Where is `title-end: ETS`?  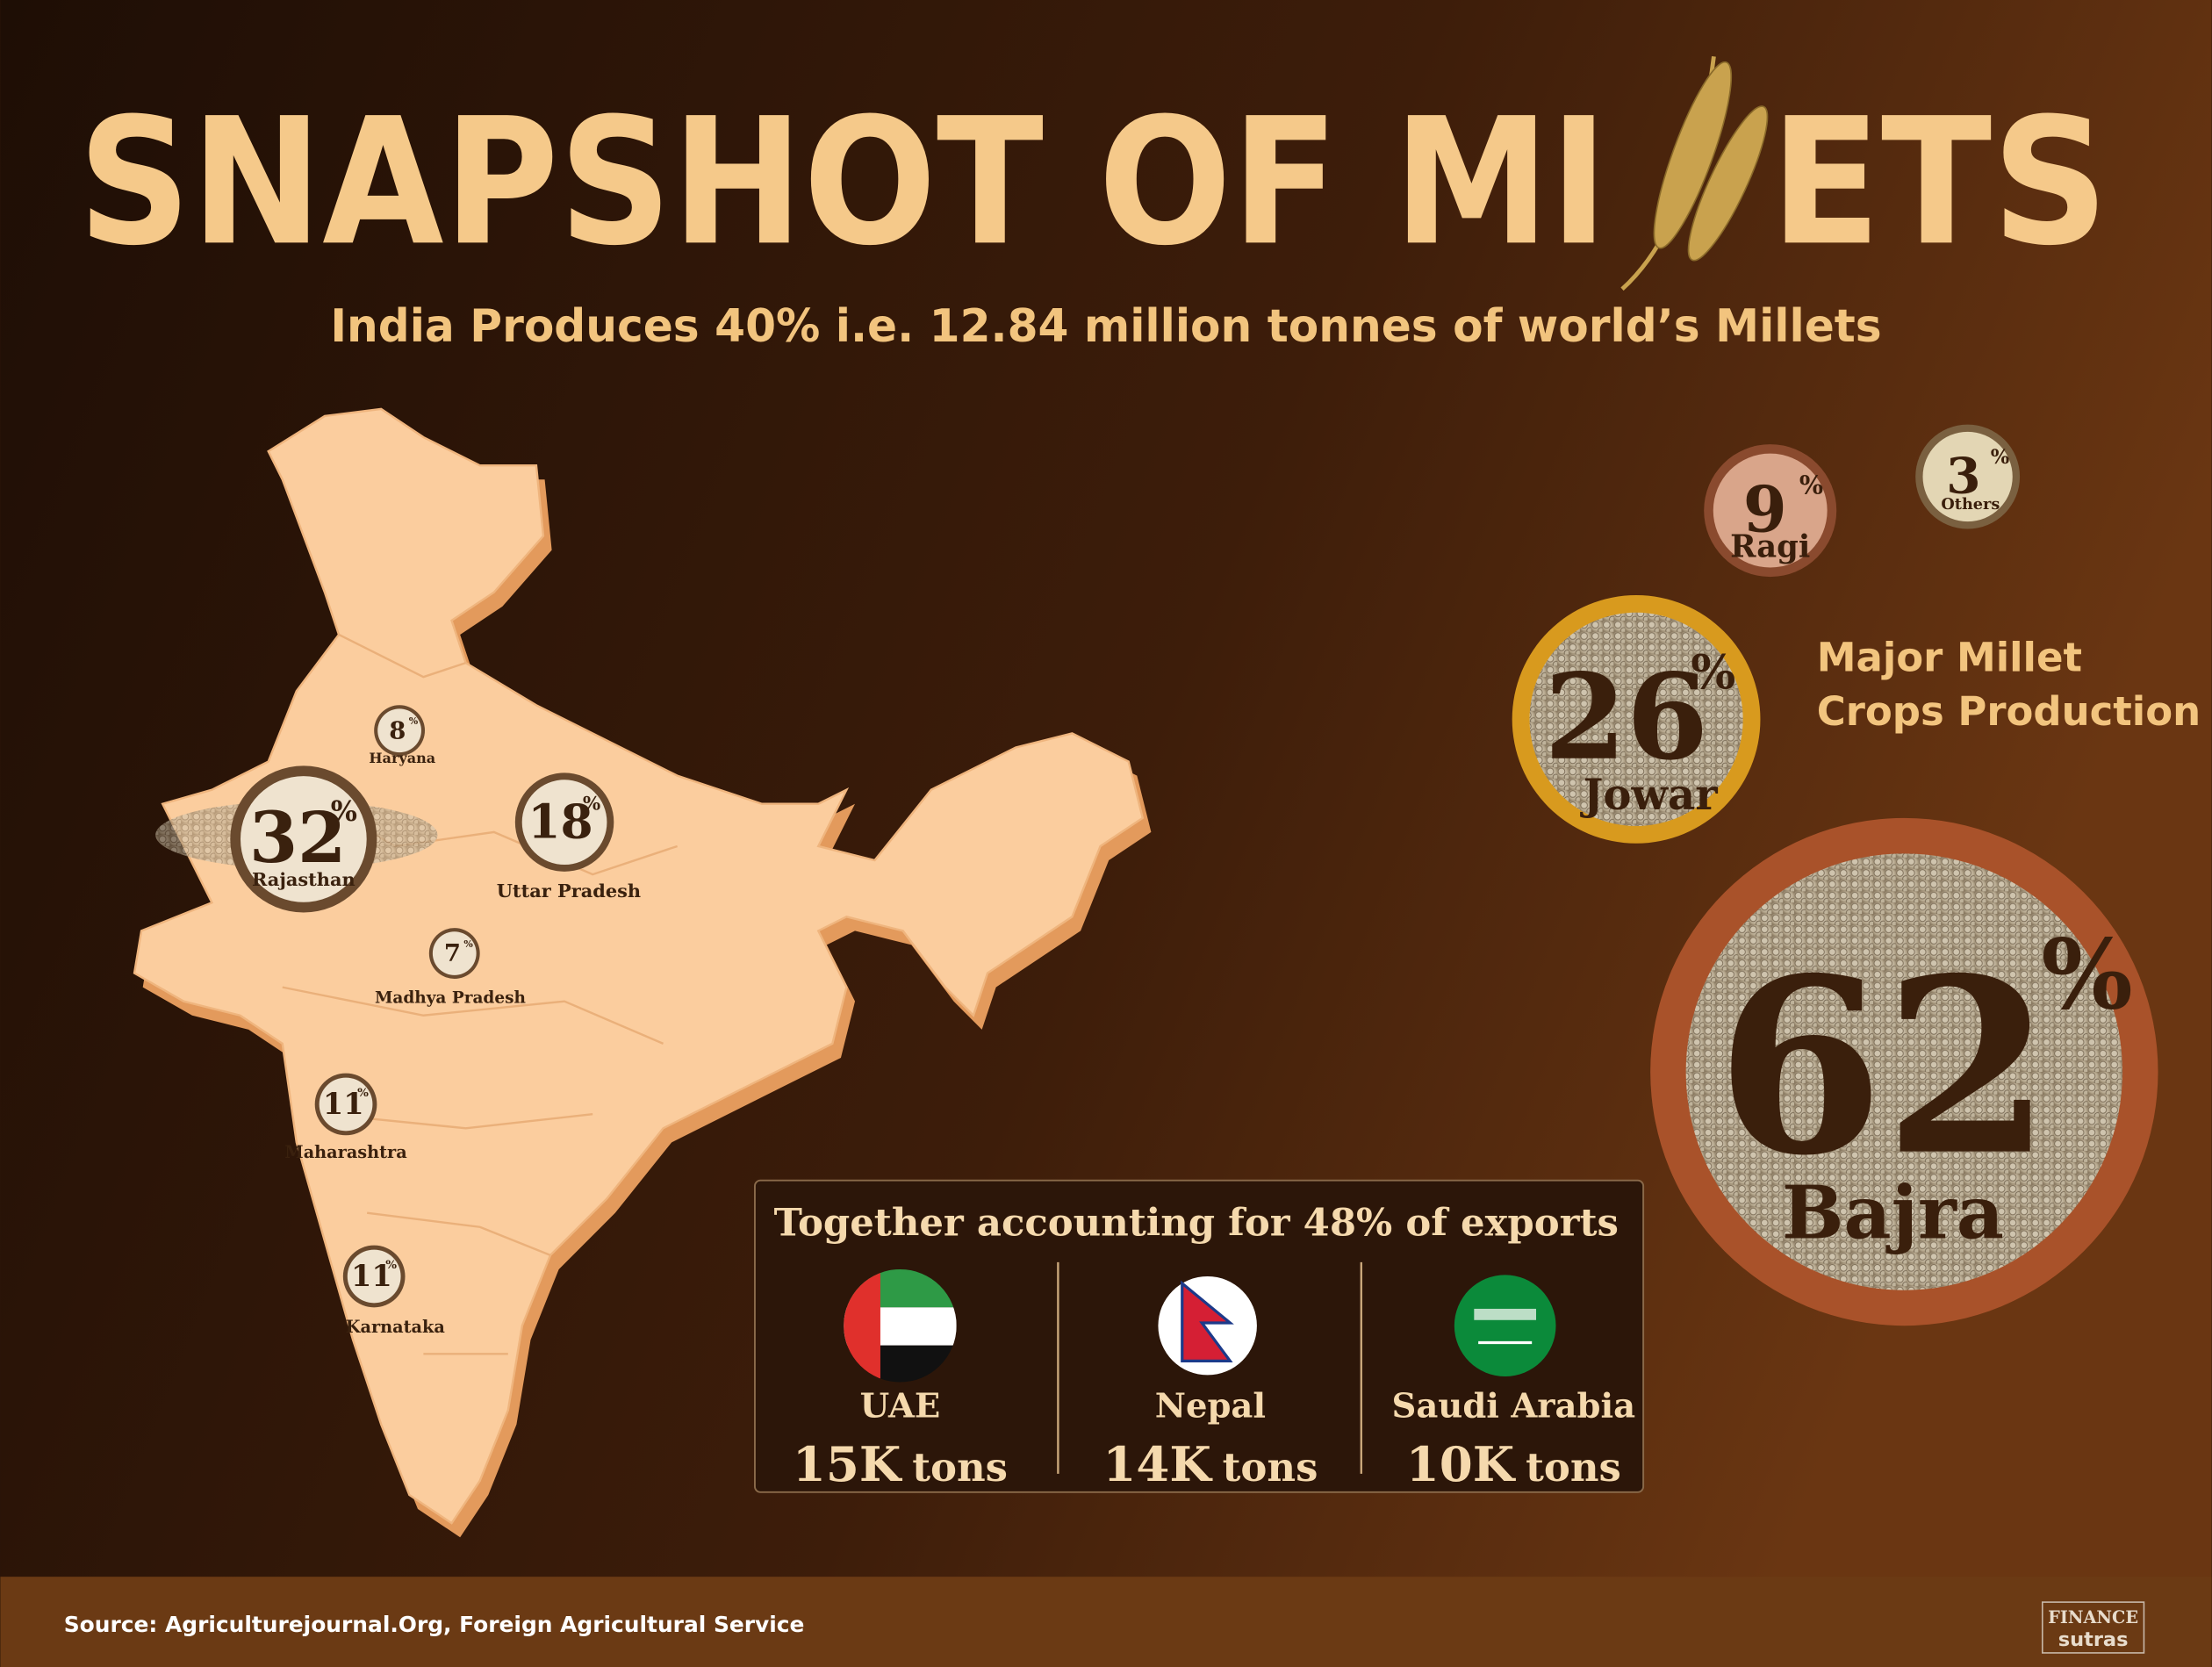
title-end: ETS is located at coordinates (1940, 182).